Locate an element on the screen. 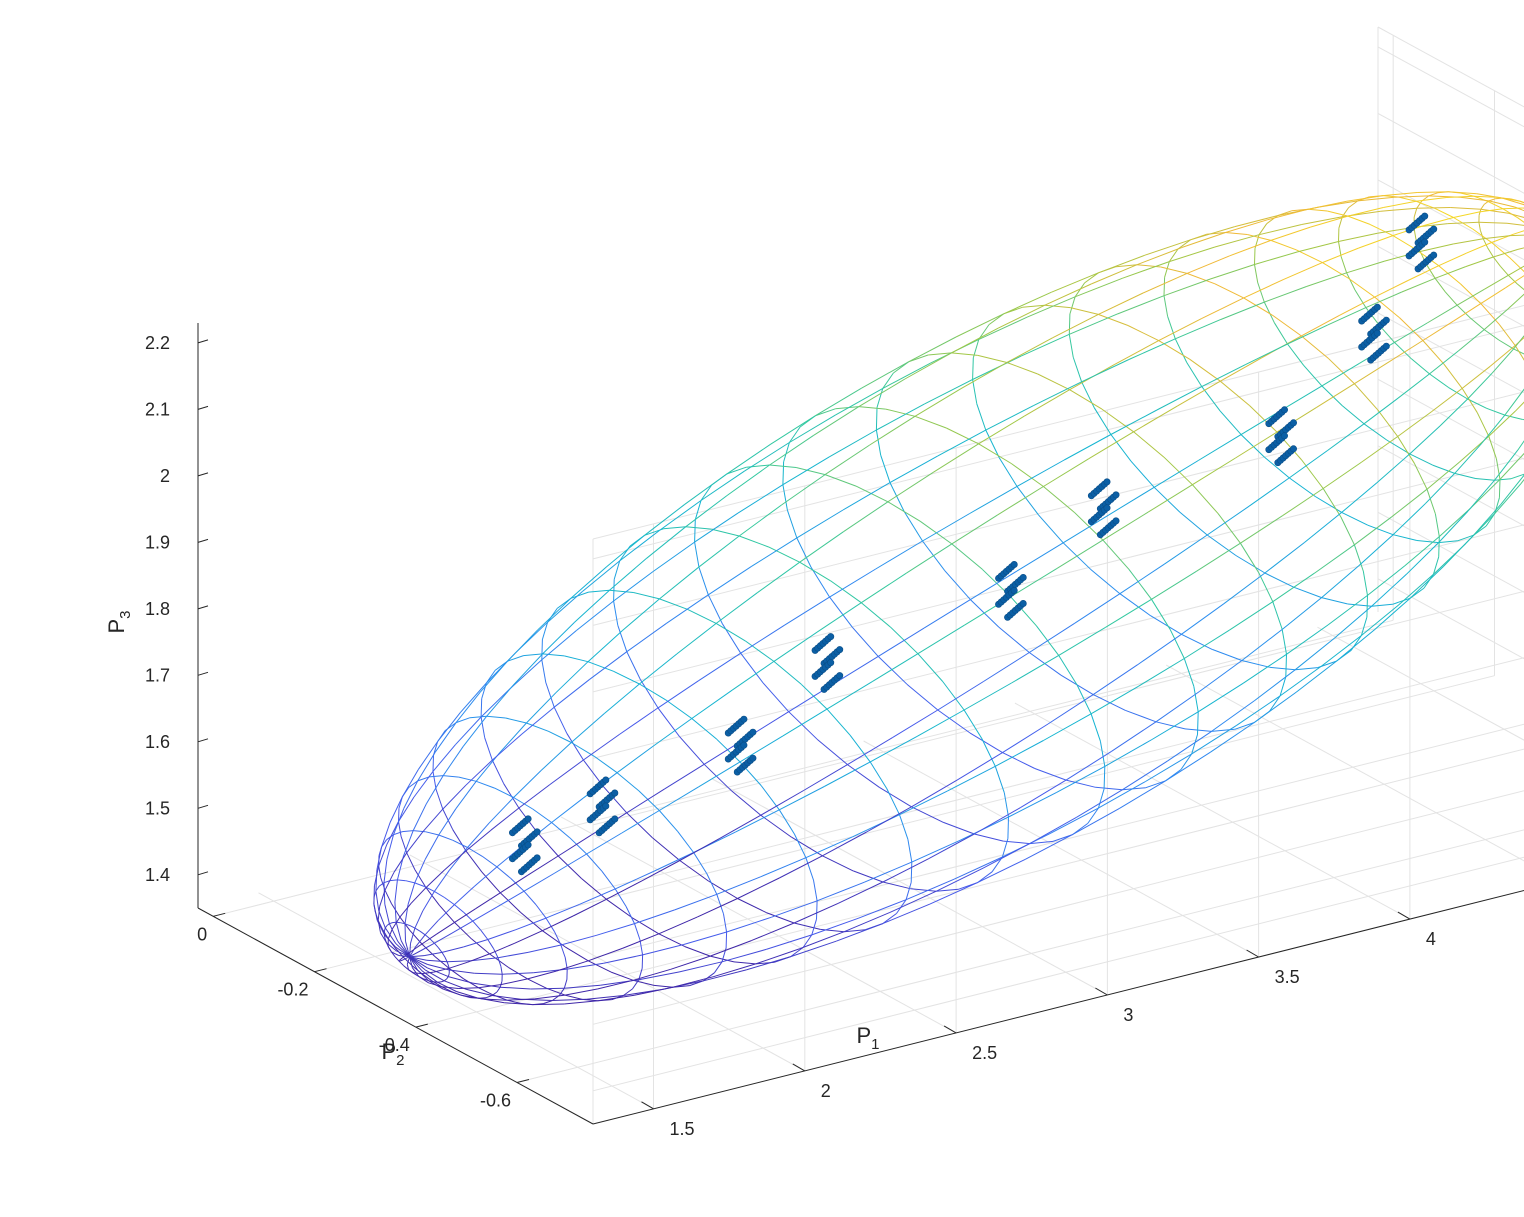 The height and width of the screenshot is (1217, 1524). z-tick-label: 1.8 is located at coordinates (157, 609).